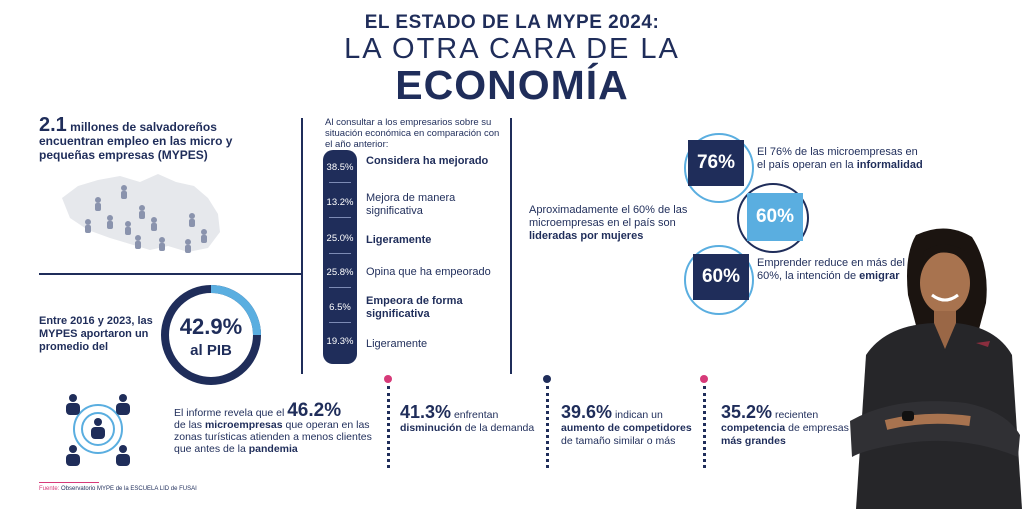  I want to click on title-line-2: LA OTRA CARA DE LA, so click(512, 49).